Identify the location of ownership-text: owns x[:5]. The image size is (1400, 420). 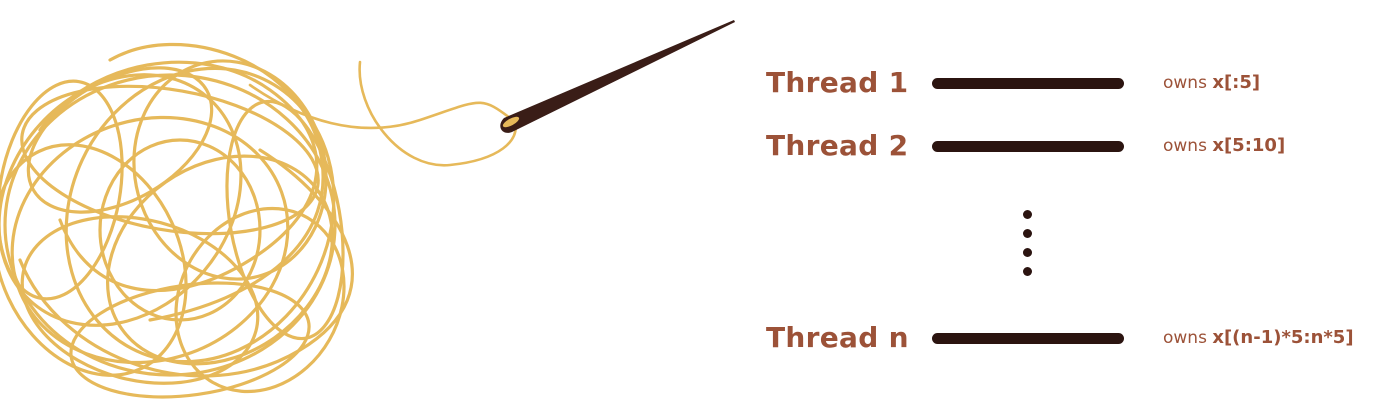
(1211, 83).